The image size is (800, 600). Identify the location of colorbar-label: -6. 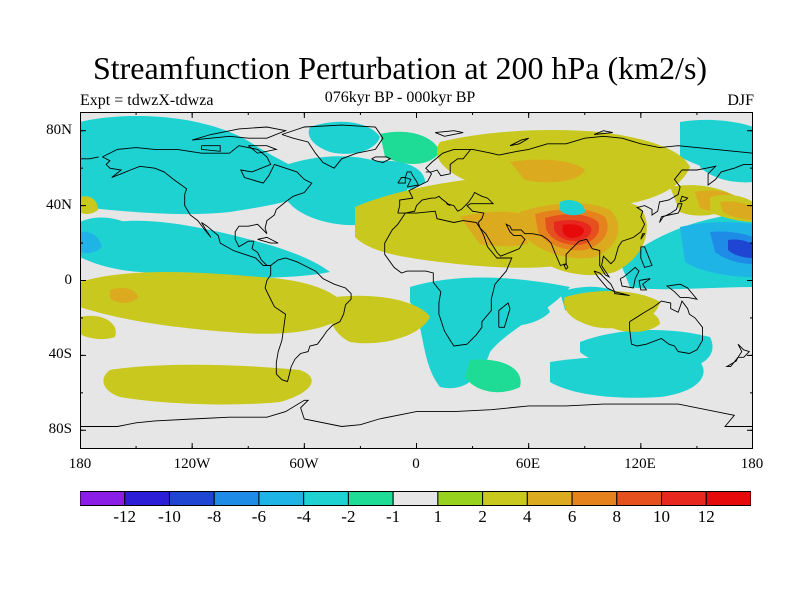
(258, 516).